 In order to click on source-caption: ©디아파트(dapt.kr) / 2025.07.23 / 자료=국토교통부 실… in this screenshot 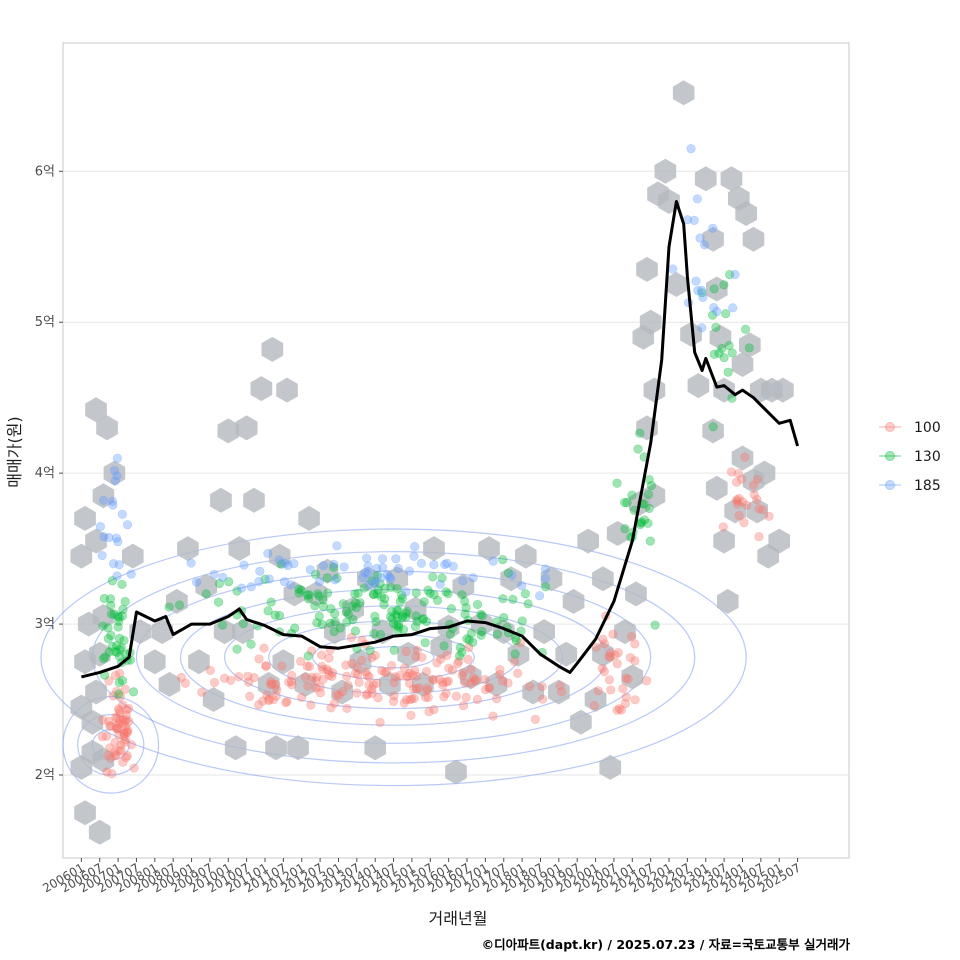, I will do `click(665, 944)`.